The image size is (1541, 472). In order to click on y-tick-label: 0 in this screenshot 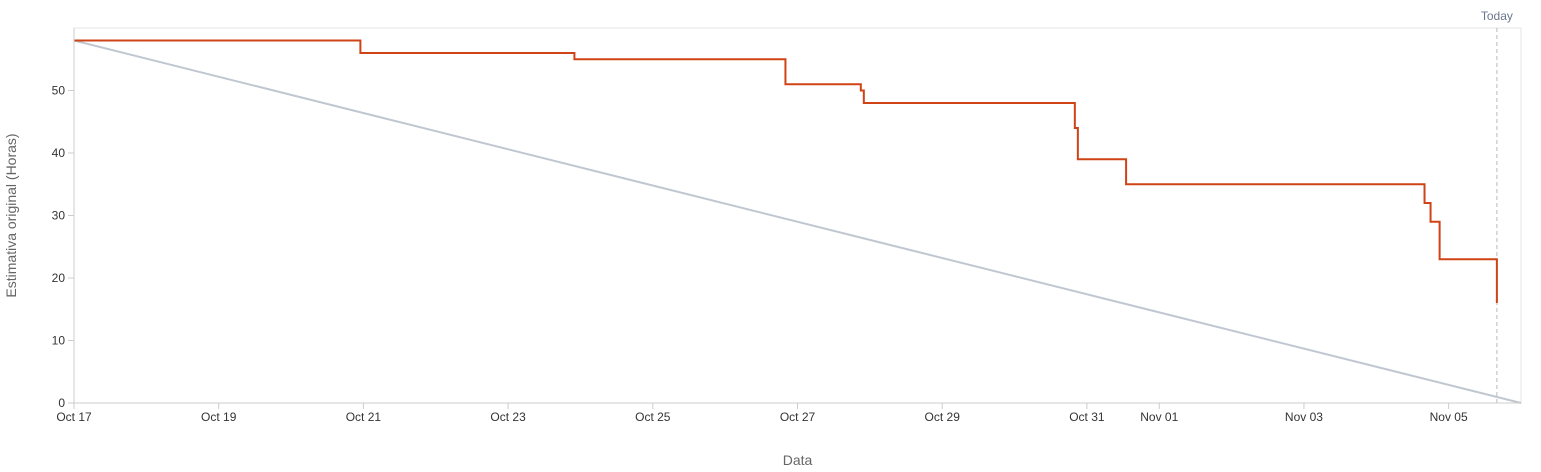, I will do `click(61, 403)`.